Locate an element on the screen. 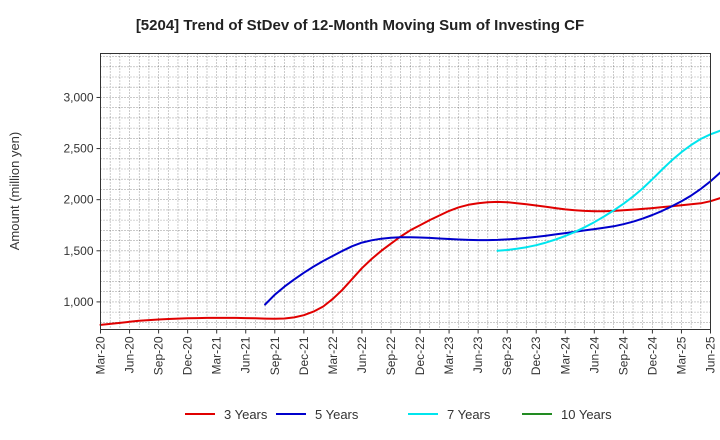  x-tick-label: Jun-22 is located at coordinates (362, 354).